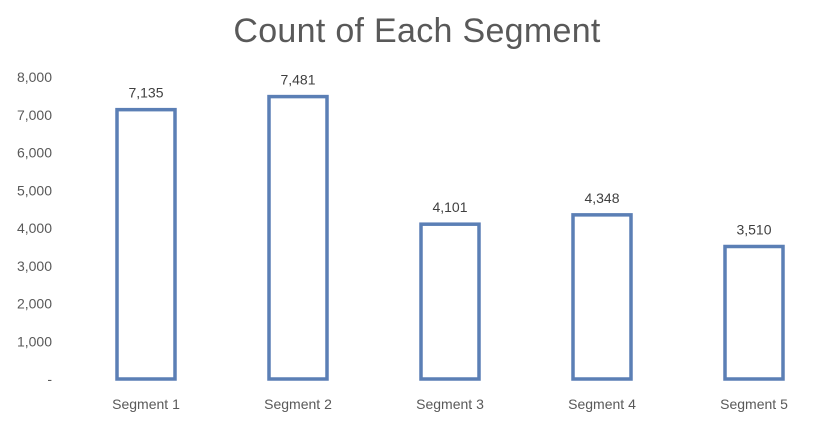 Image resolution: width=834 pixels, height=422 pixels. Describe the element at coordinates (34, 304) in the screenshot. I see `y-tick-label: 2,000` at that location.